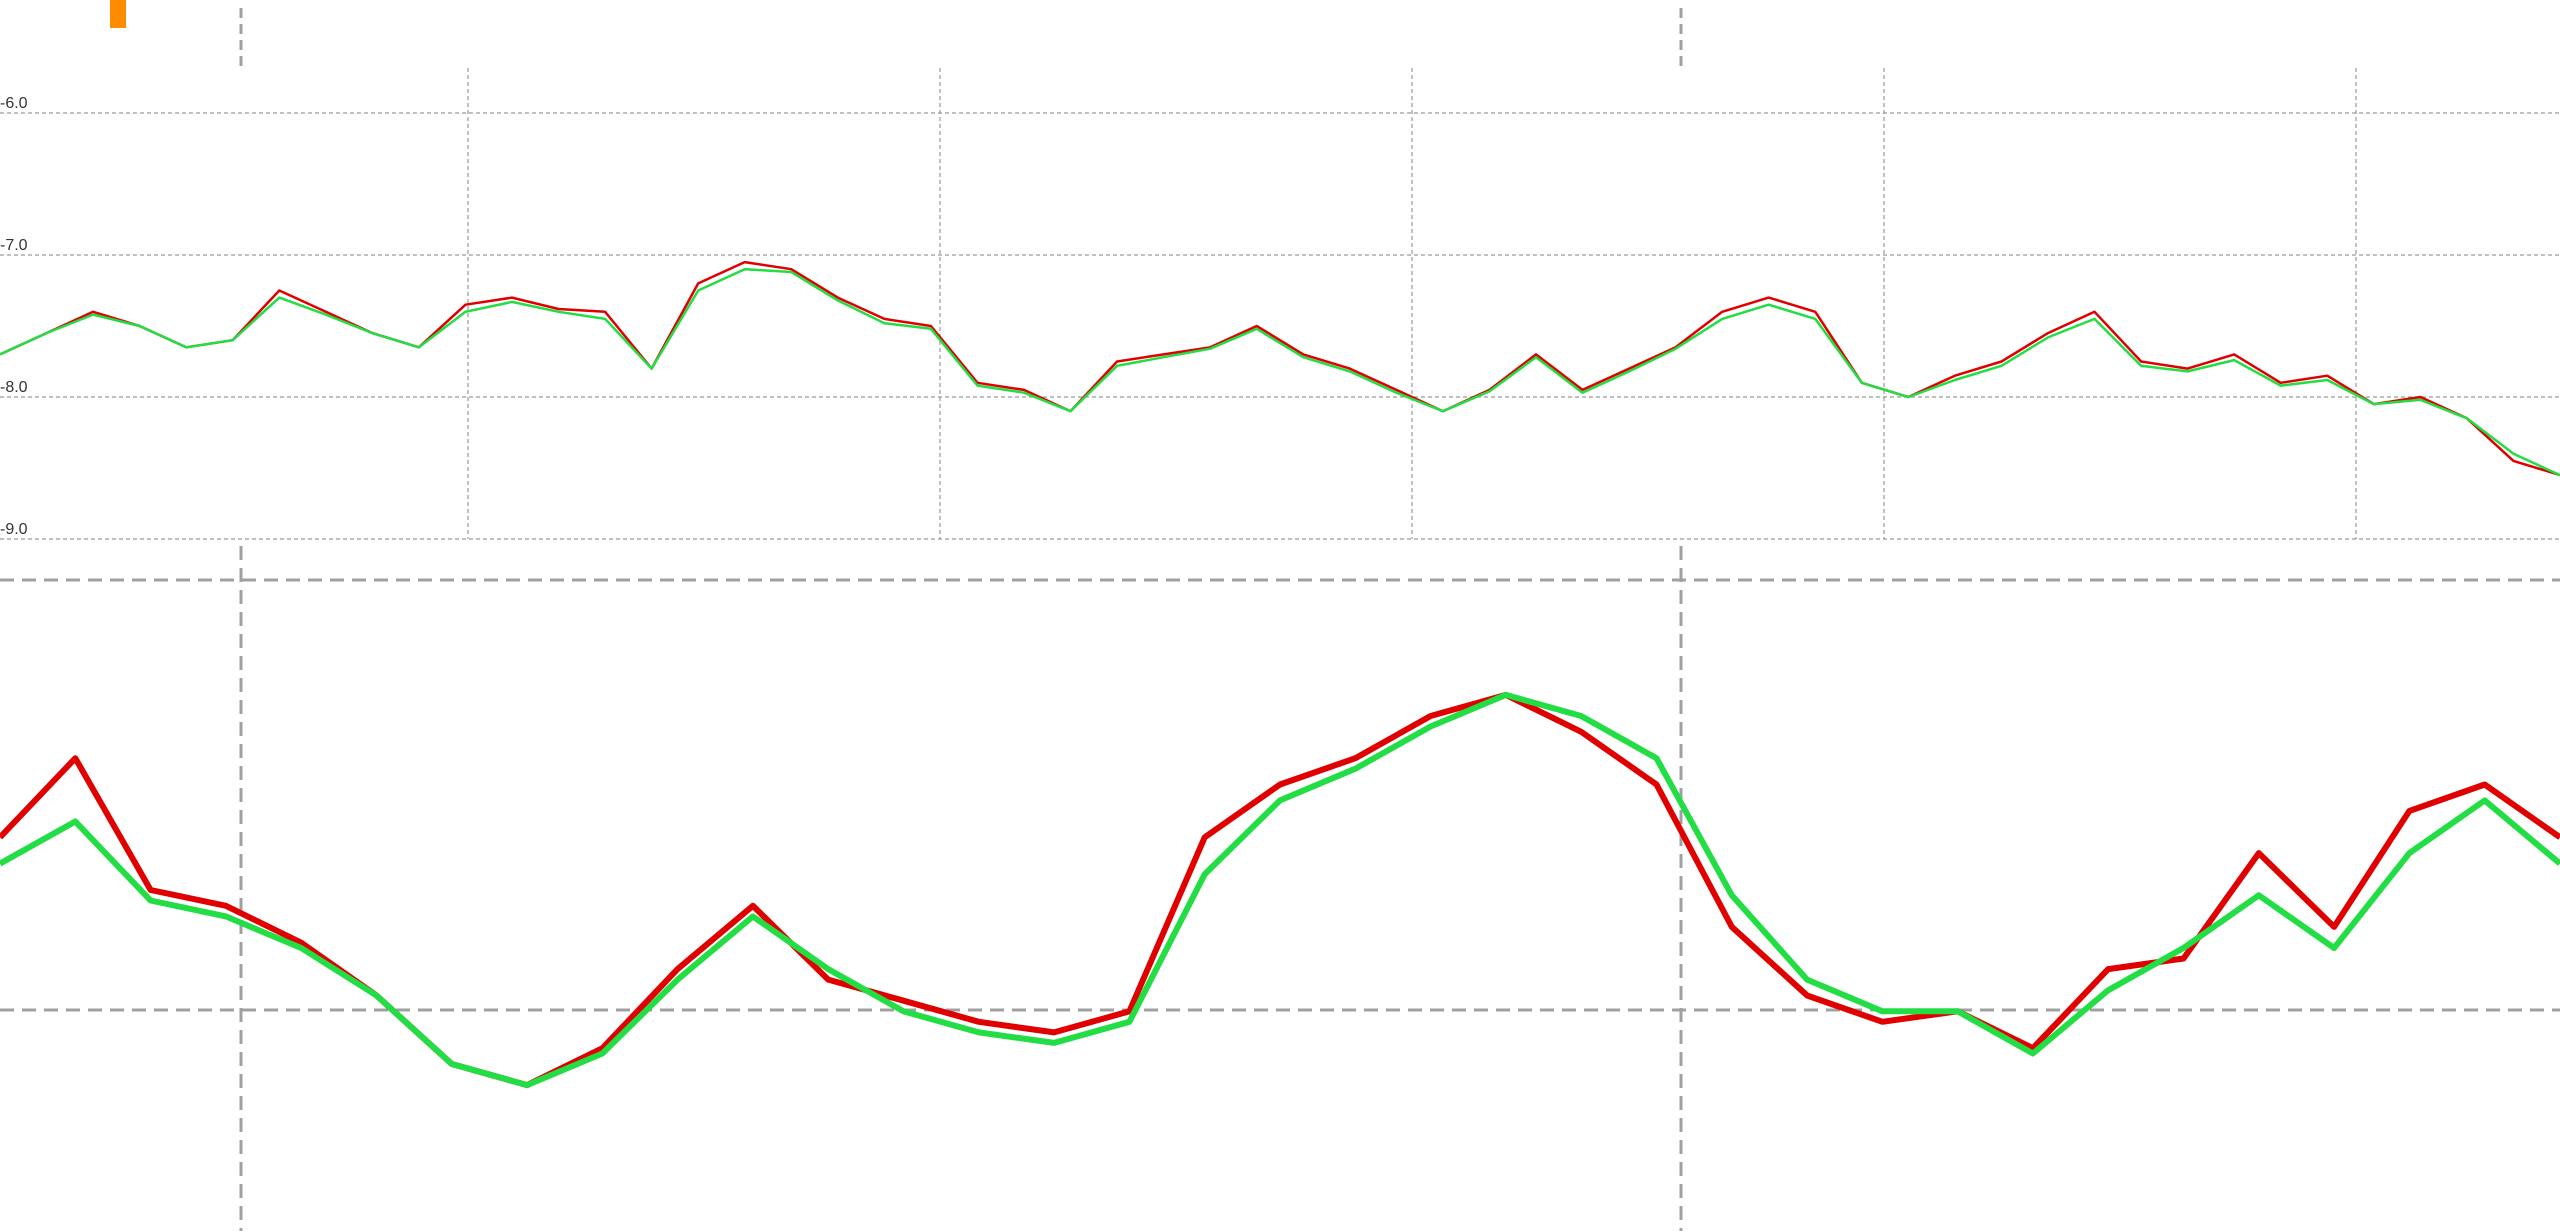 This screenshot has width=2560, height=1231. I want to click on y-tick-label: -7.0, so click(14, 245).